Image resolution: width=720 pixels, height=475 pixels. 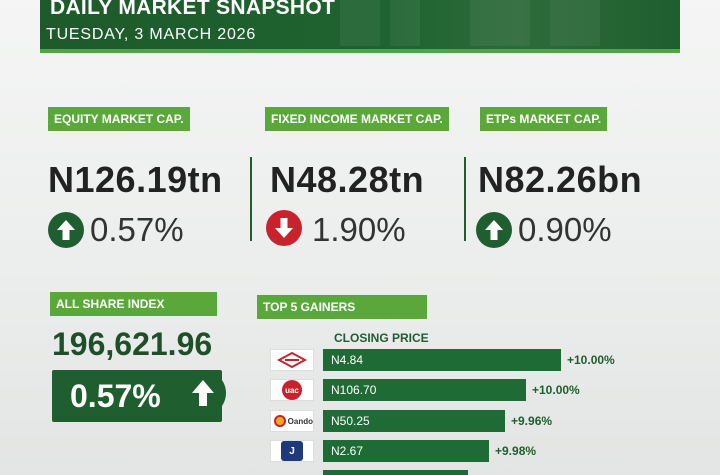 What do you see at coordinates (359, 229) in the screenshot?
I see `fixed-income-cap-change: 1.90%` at bounding box center [359, 229].